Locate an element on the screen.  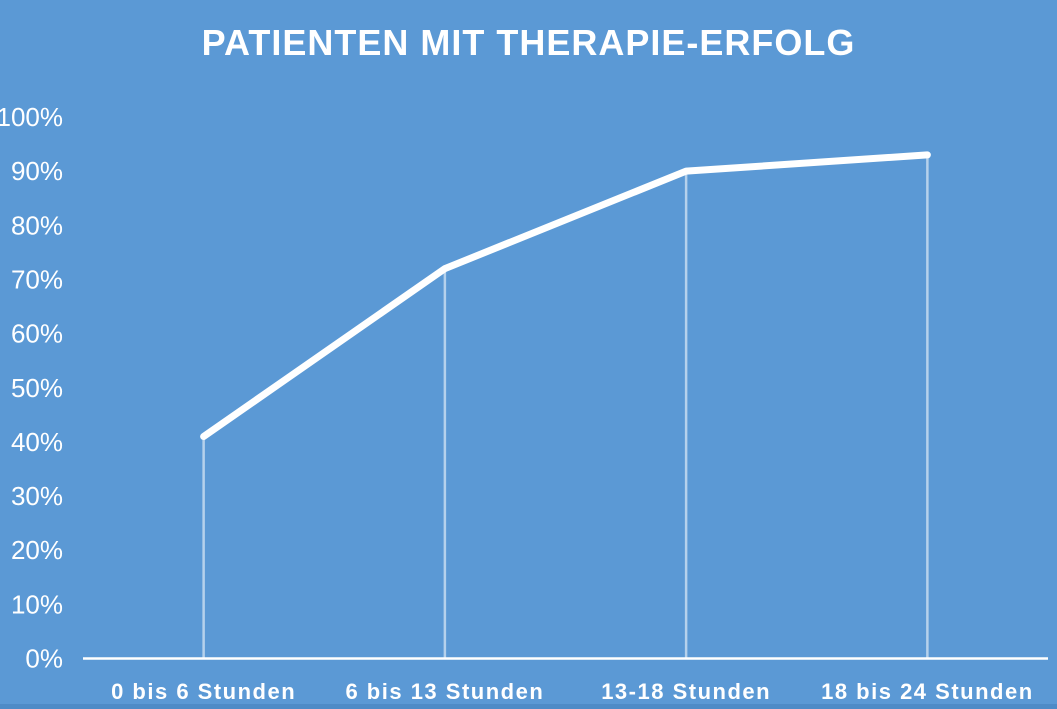
chart-title: PATIENTEN MIT THERAPIE-ERFOLG is located at coordinates (528, 42).